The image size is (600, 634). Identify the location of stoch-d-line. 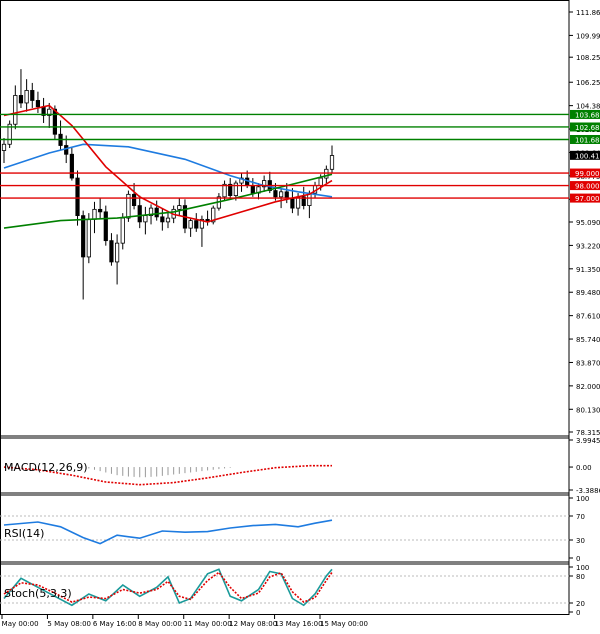
(168, 587).